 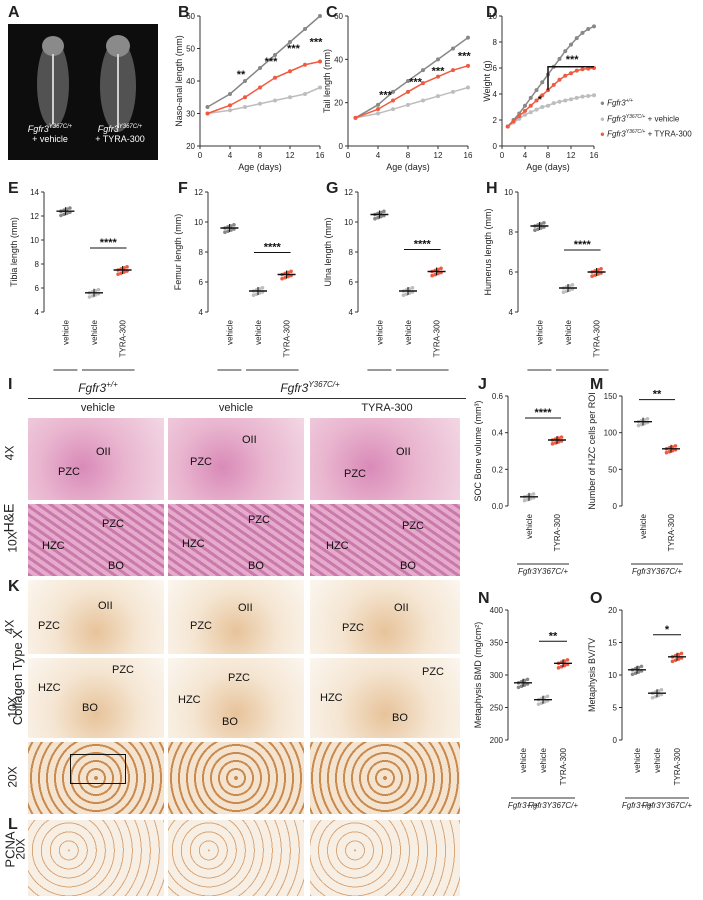 What do you see at coordinates (96, 459) in the screenshot?
I see `he-4x-wt: OII PZC` at bounding box center [96, 459].